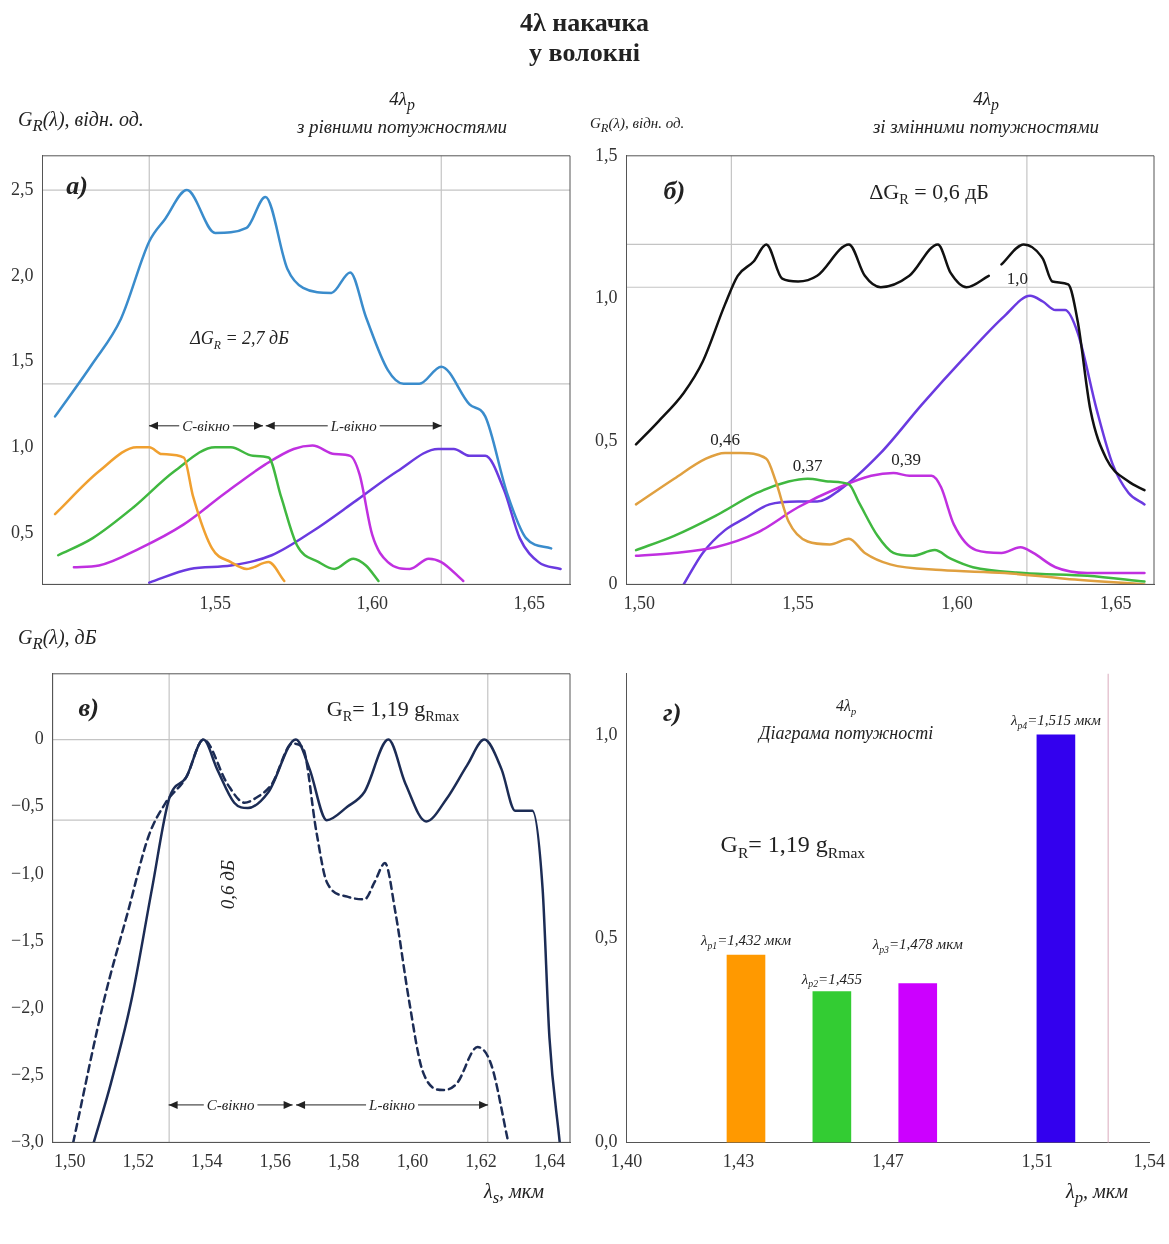  I want to click on y-tick-label: −0,5, so click(27, 805).